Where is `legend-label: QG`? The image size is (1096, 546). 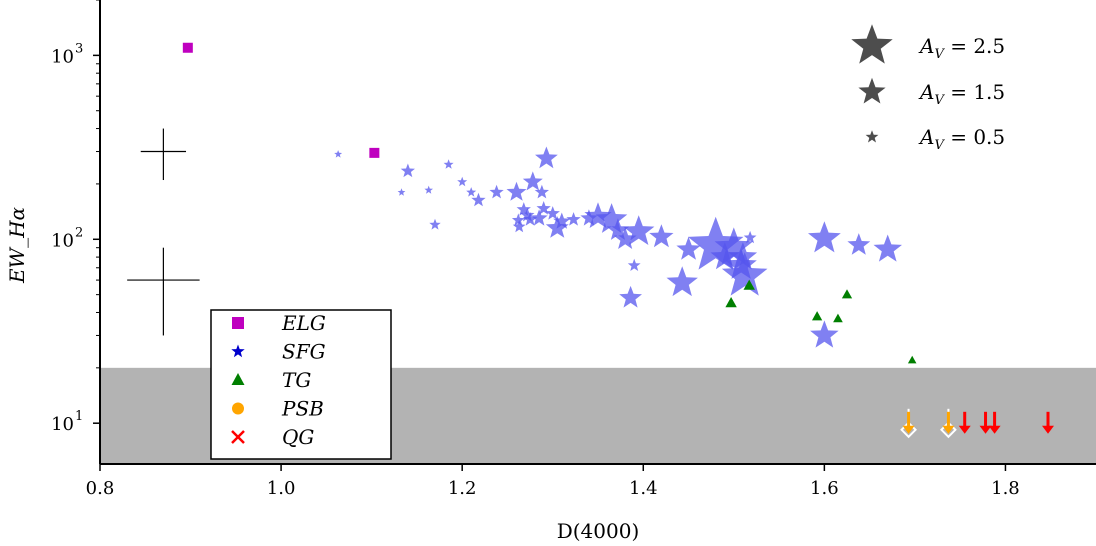 legend-label: QG is located at coordinates (298, 437).